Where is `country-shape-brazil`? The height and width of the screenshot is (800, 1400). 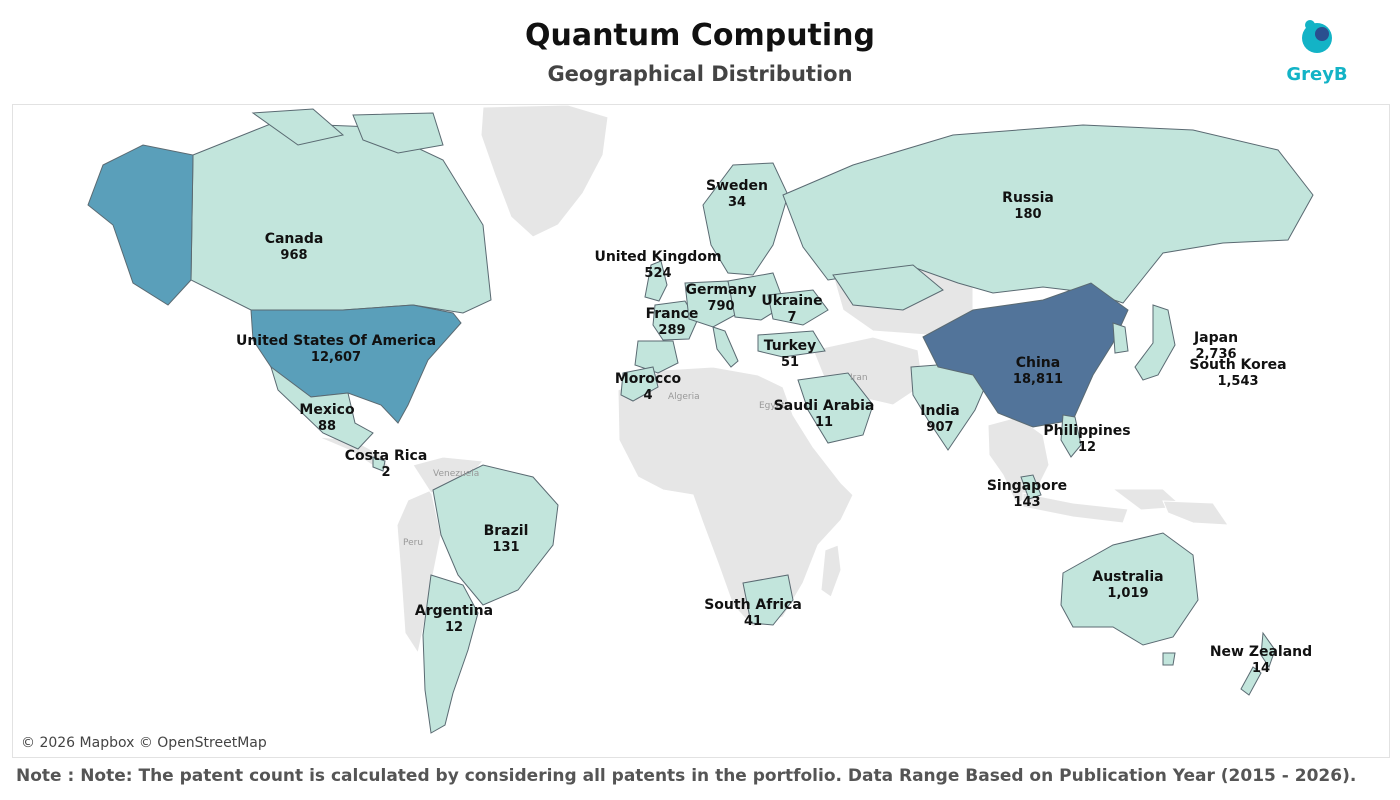 country-shape-brazil is located at coordinates (495, 535).